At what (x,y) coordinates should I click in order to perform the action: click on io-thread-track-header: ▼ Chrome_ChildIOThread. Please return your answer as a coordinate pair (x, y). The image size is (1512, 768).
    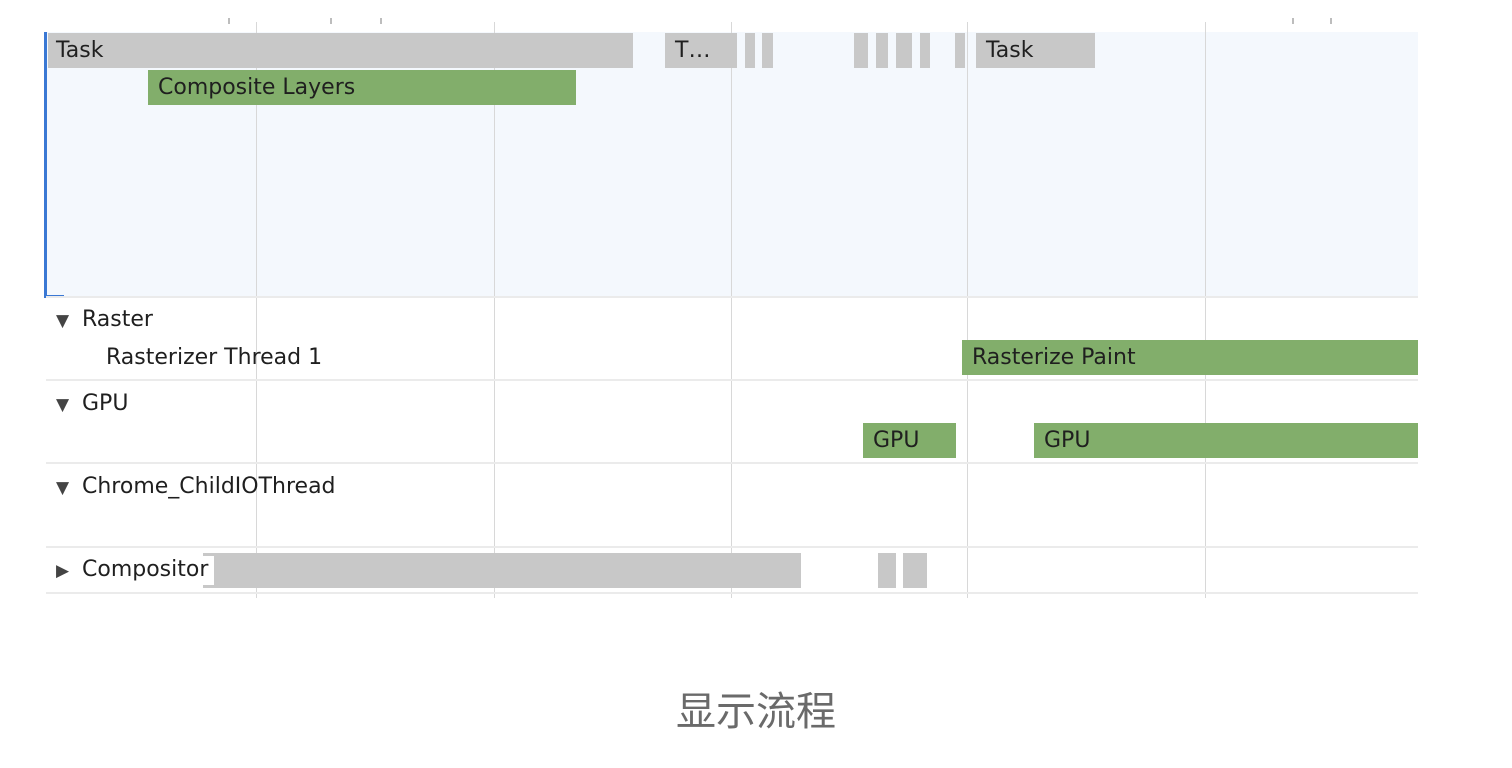
    Looking at the image, I should click on (196, 487).